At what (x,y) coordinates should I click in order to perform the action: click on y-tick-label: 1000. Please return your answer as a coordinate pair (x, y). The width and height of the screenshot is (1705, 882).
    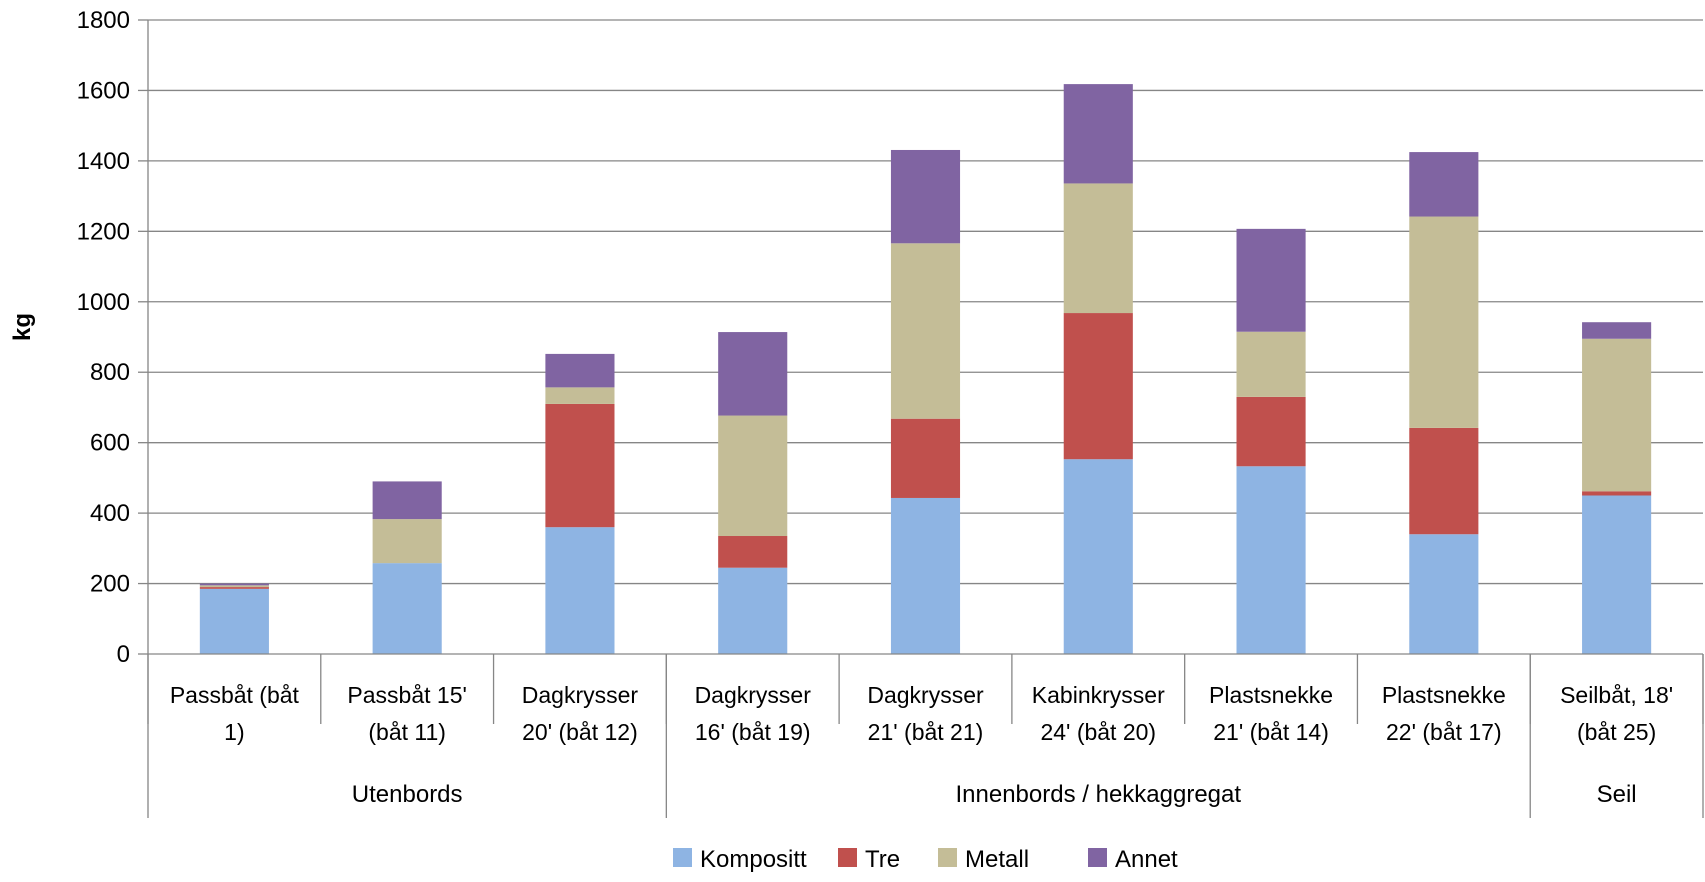
    Looking at the image, I should click on (103, 302).